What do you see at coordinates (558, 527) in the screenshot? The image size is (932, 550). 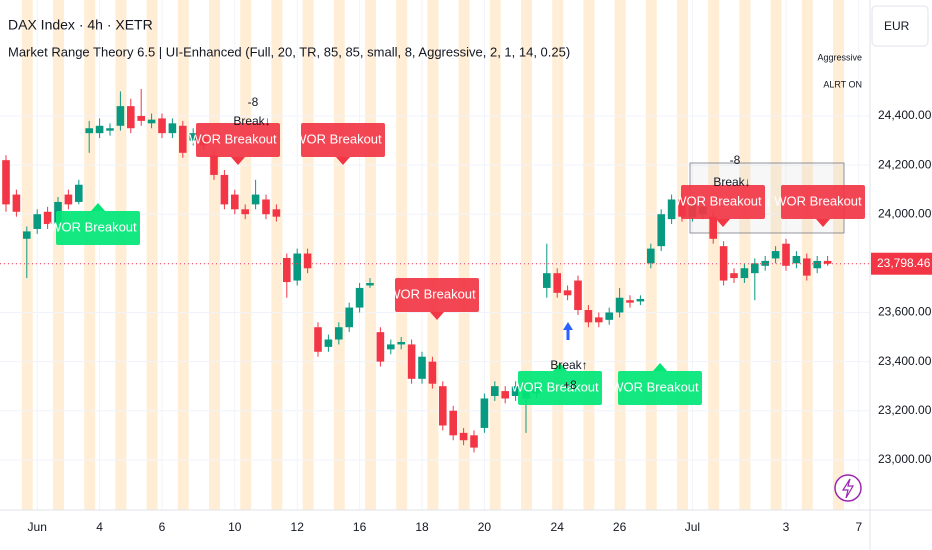 I see `x-tick-label: 24` at bounding box center [558, 527].